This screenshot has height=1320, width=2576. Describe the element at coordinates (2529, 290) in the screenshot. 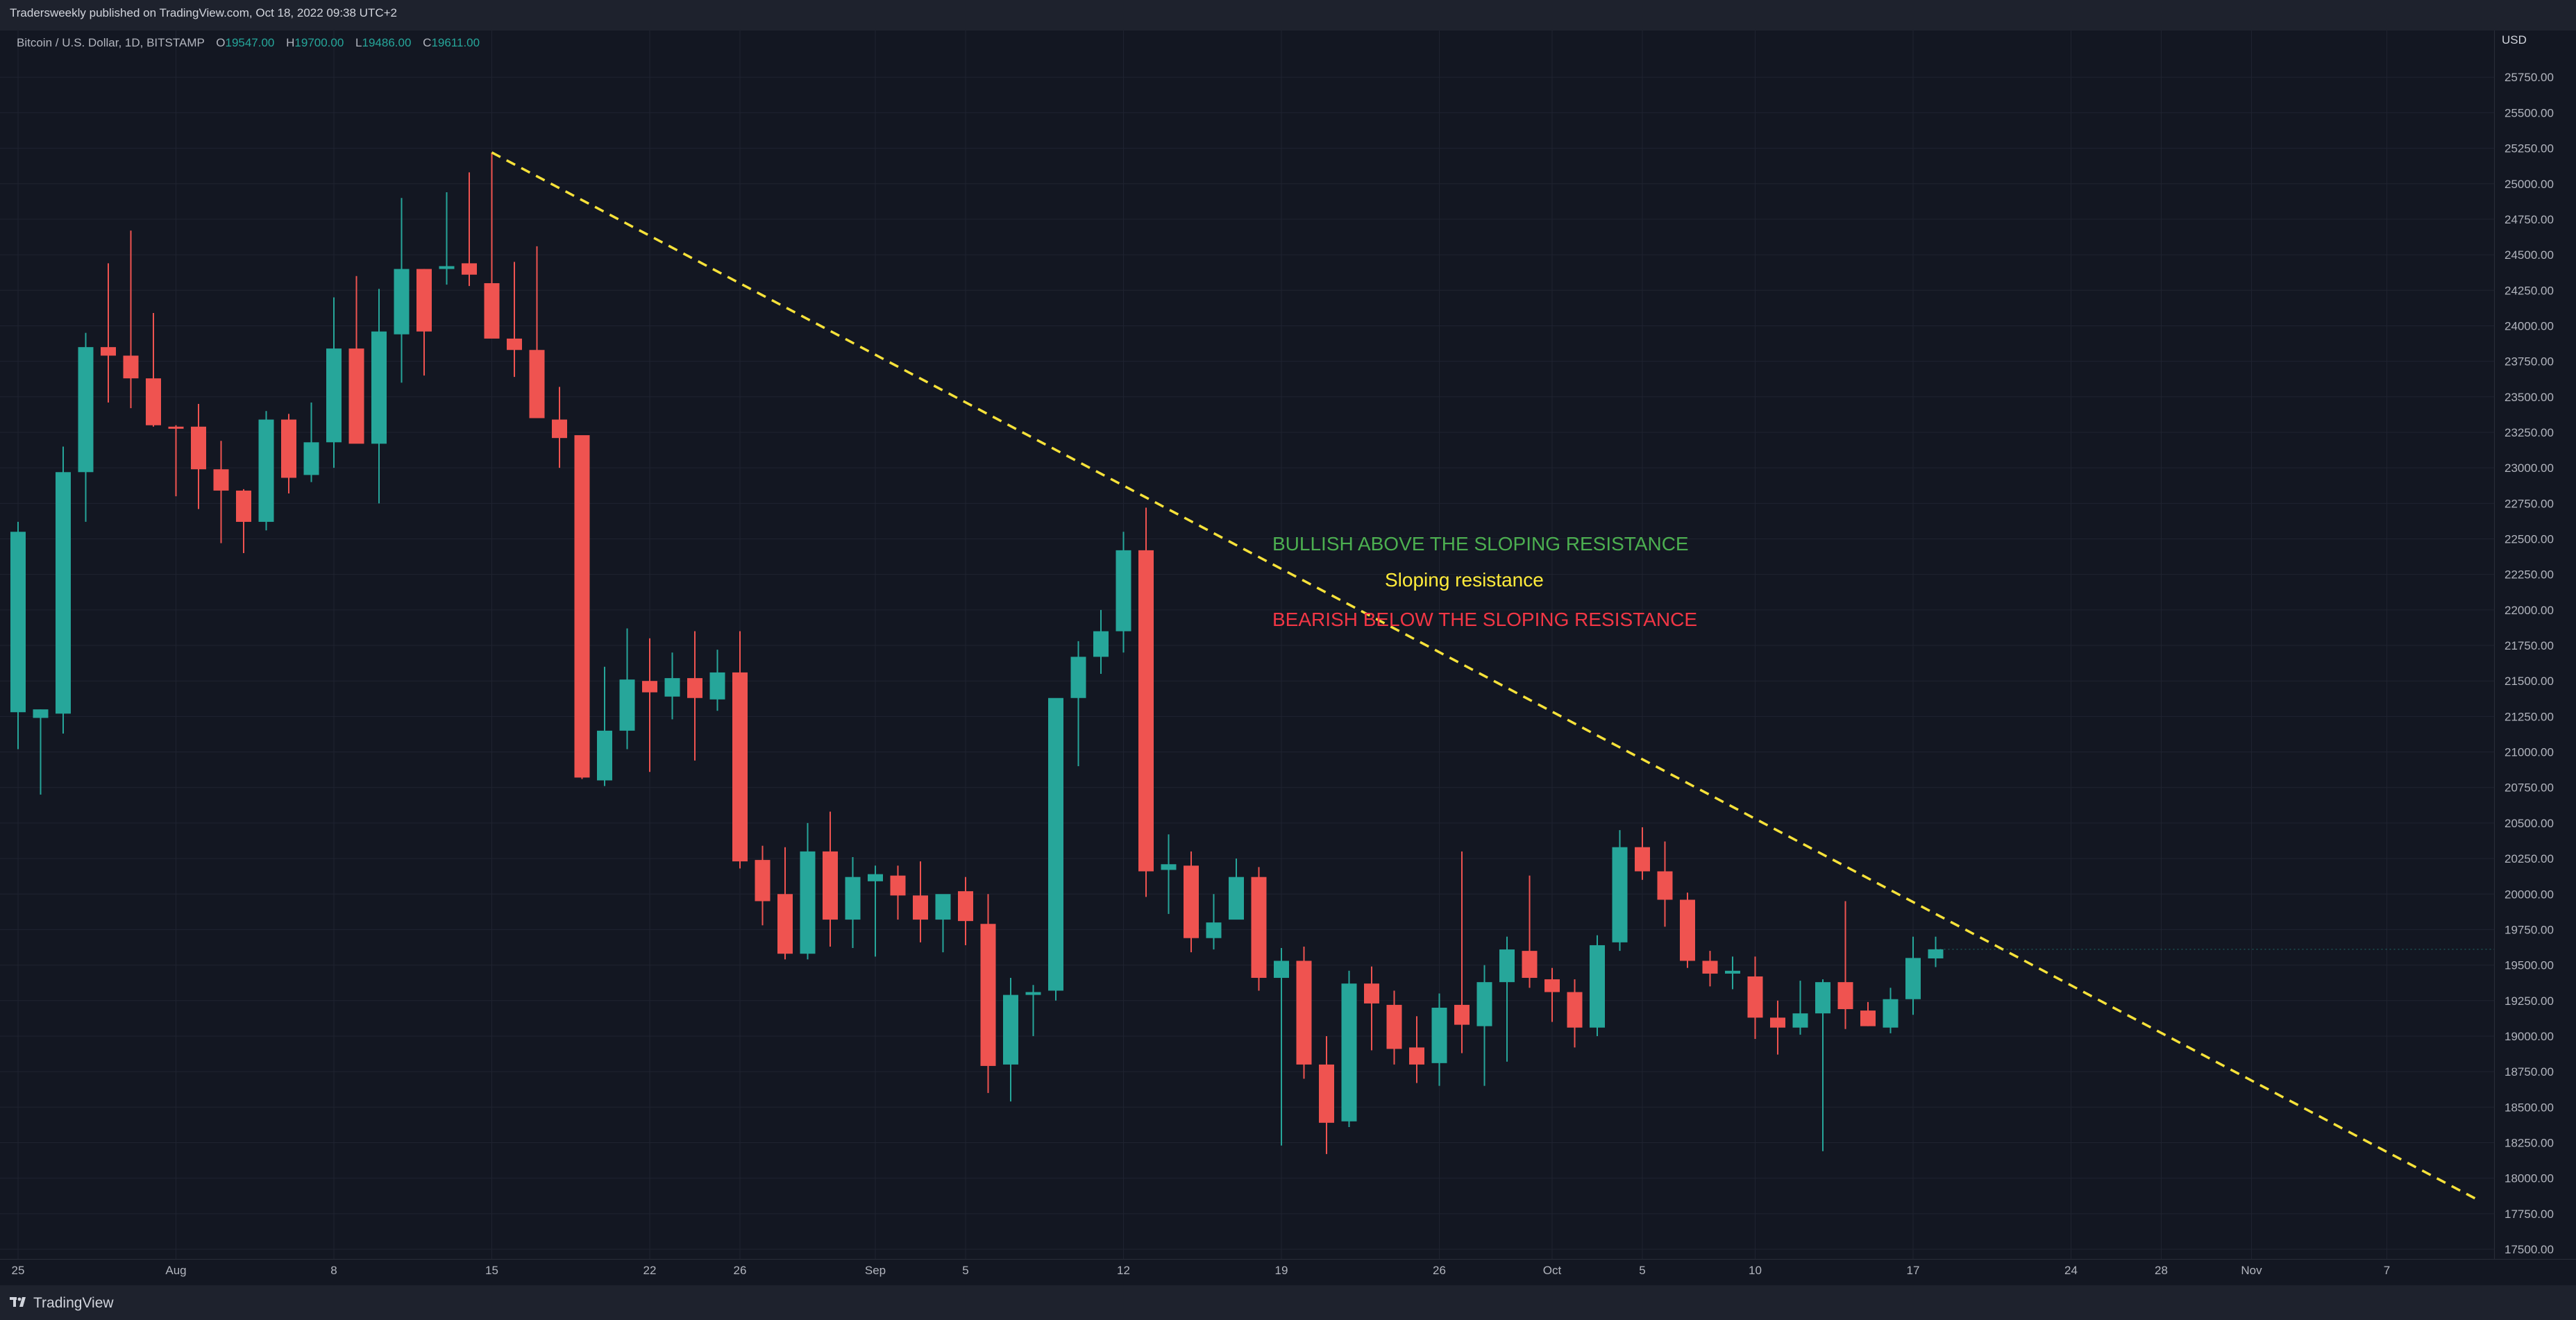

I see `y-tick-label: 24250.00` at that location.